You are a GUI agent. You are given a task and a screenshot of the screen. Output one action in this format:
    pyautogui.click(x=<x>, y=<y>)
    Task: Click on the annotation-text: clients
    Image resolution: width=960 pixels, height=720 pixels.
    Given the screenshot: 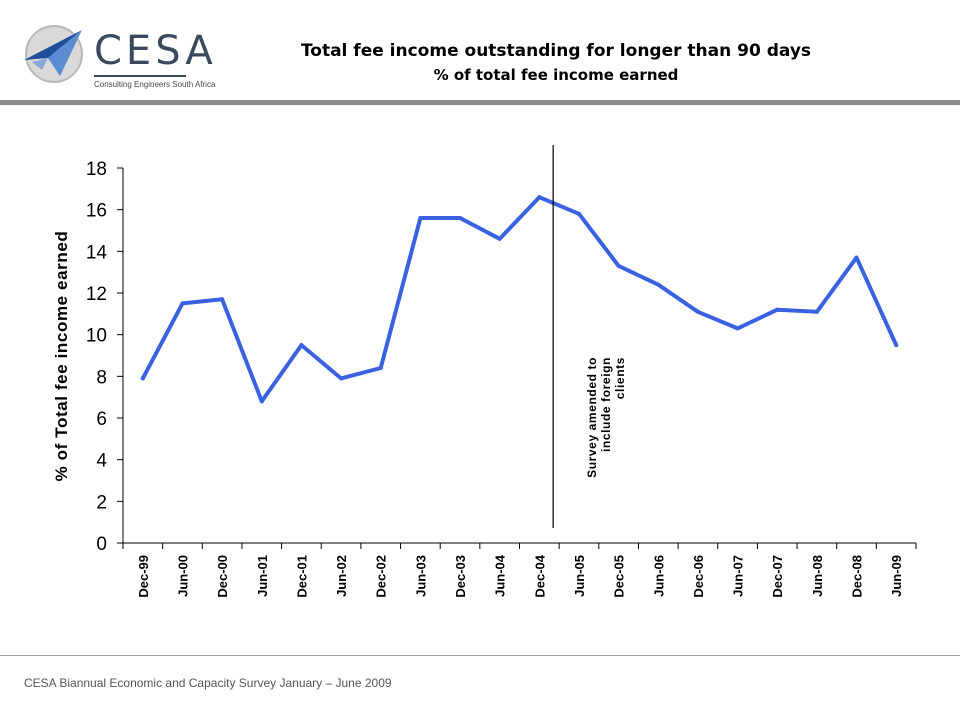 What is the action you would take?
    pyautogui.click(x=620, y=378)
    